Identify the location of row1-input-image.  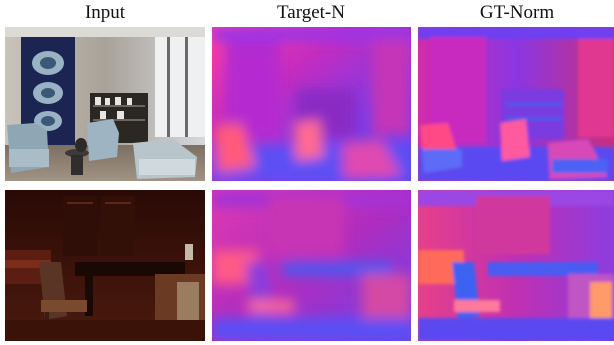
(105, 104).